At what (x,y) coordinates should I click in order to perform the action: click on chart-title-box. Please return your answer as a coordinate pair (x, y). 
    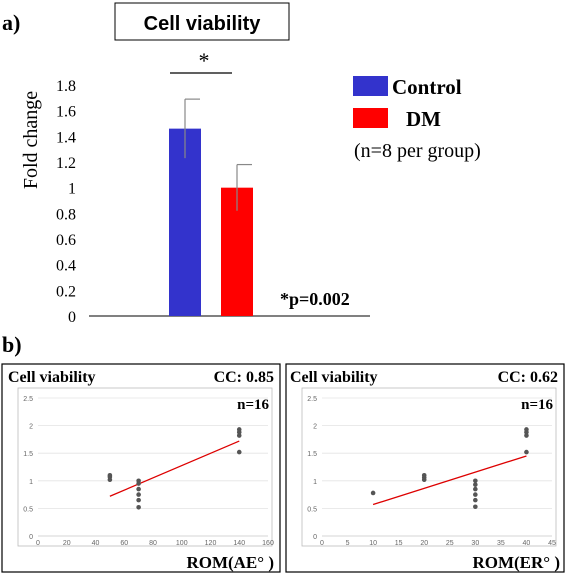
    Looking at the image, I should click on (202, 21).